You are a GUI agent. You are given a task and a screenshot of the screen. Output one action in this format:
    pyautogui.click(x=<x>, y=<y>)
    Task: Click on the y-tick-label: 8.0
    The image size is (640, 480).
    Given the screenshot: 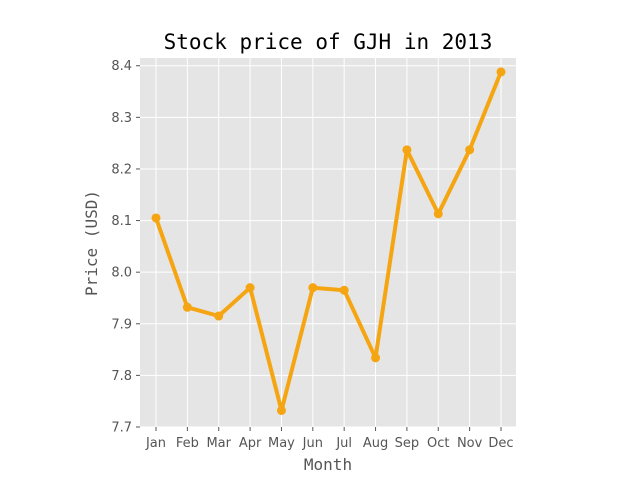 What is the action you would take?
    pyautogui.click(x=121, y=273)
    